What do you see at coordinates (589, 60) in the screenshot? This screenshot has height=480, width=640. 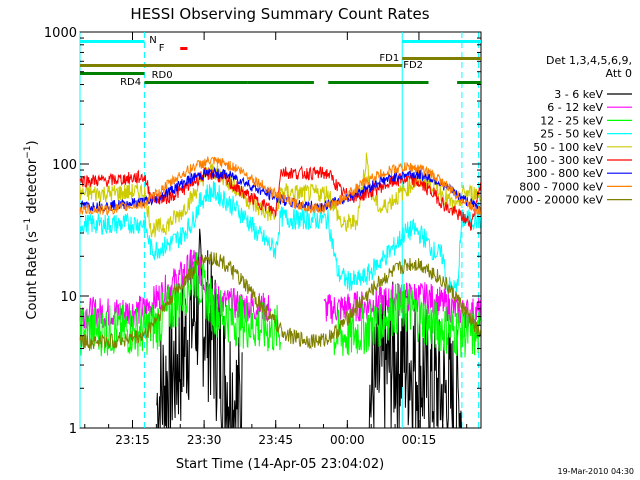 I see `legend-header-line1: Det 1,3,4,5,6,9,` at bounding box center [589, 60].